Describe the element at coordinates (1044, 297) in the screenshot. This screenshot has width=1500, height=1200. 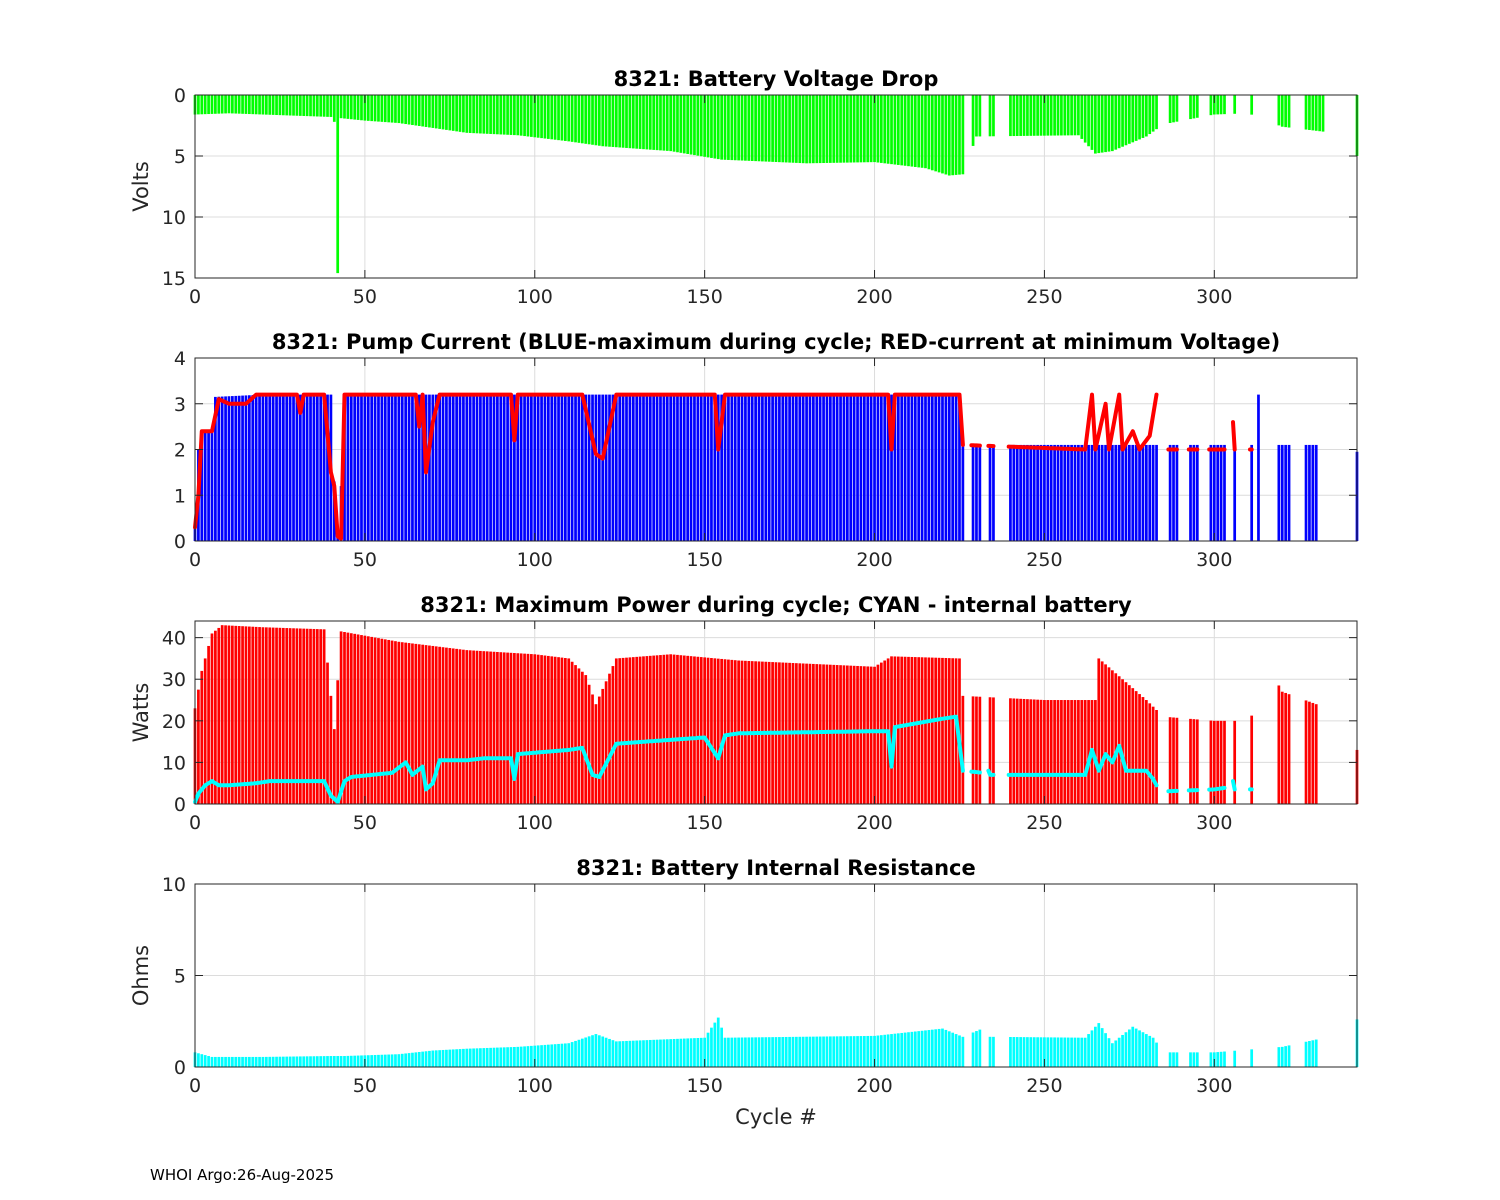
I see `x-tick-label: 250` at that location.